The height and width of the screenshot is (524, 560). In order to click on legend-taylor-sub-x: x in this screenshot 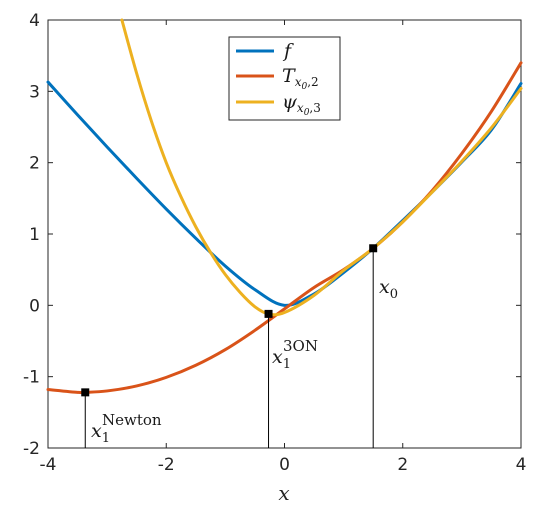, I will do `click(298, 82)`.